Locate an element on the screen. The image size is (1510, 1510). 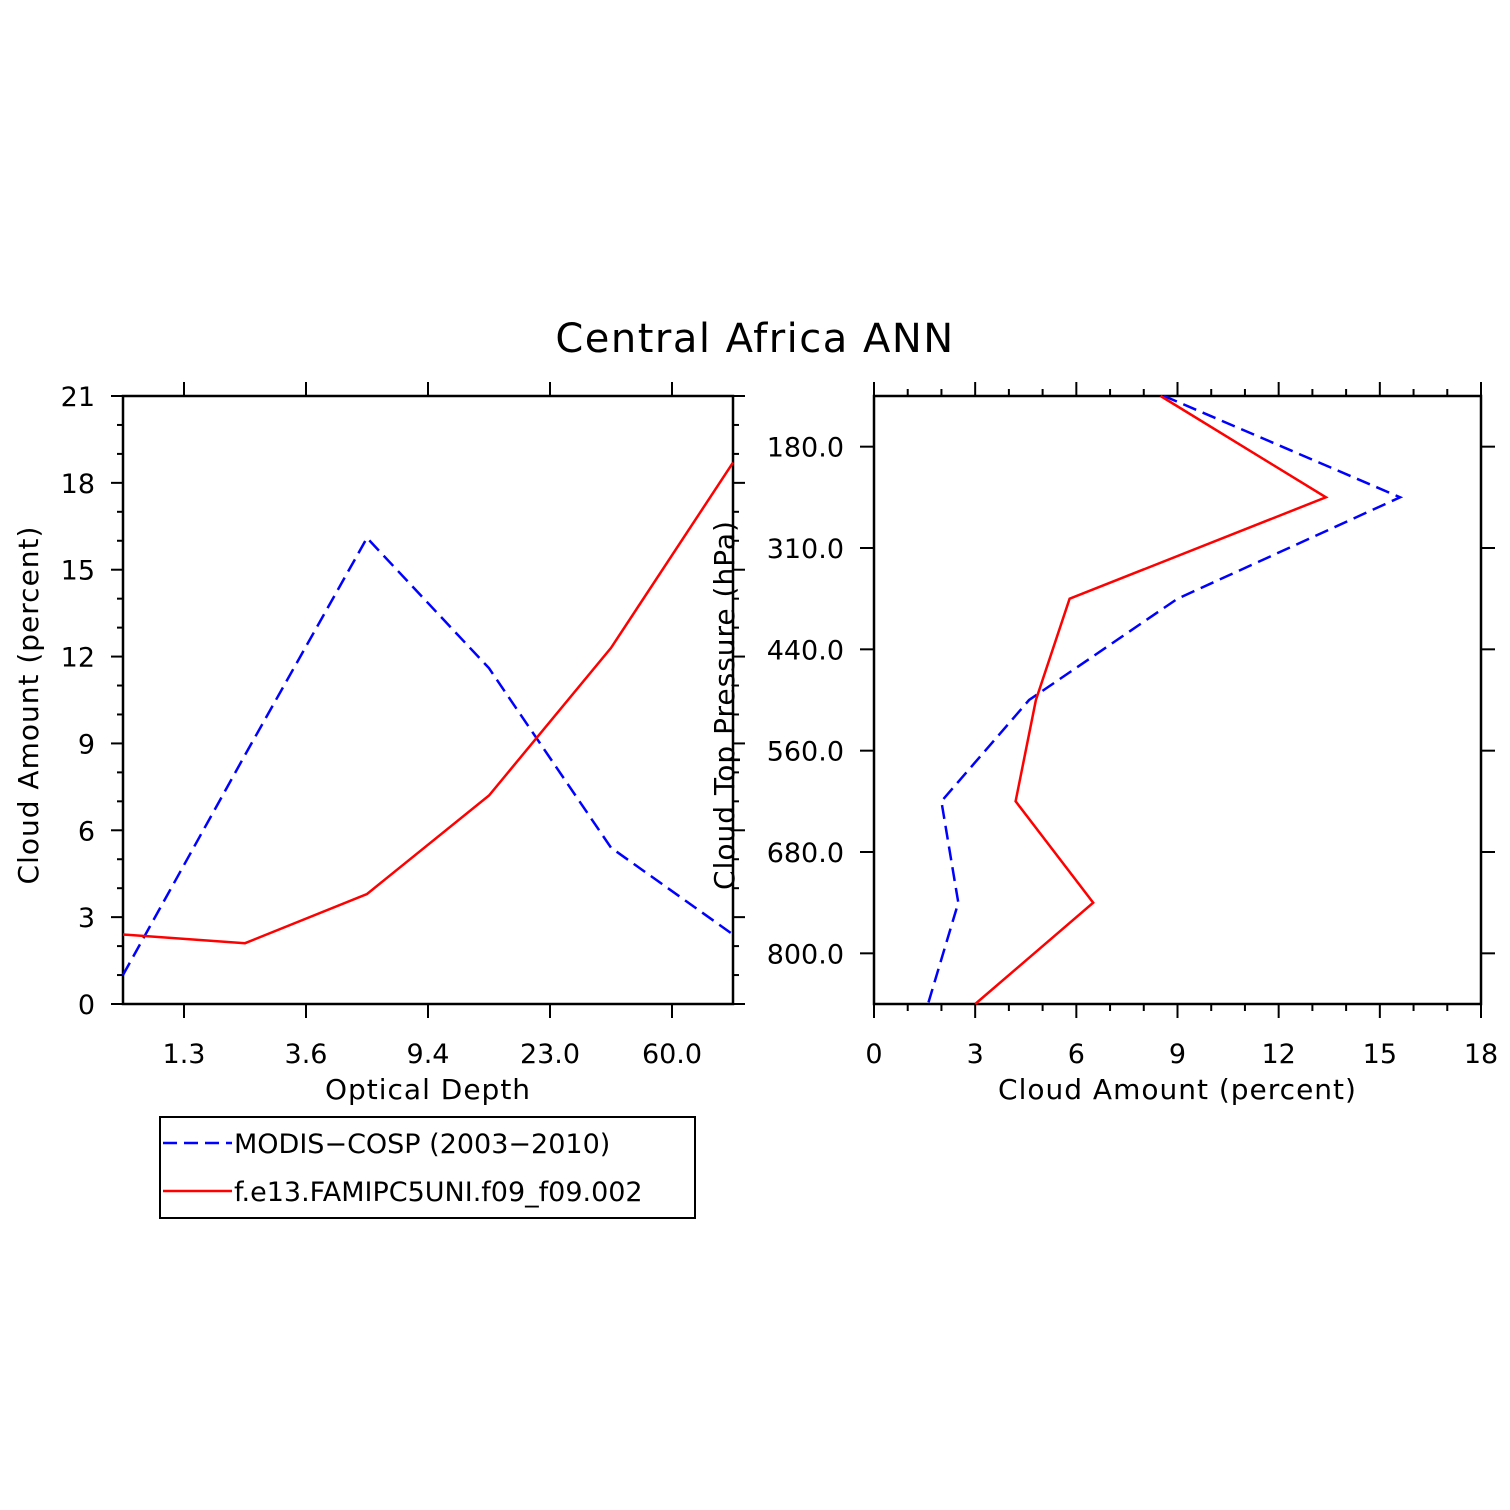
left-x-tick-label: 9.4 is located at coordinates (428, 1054).